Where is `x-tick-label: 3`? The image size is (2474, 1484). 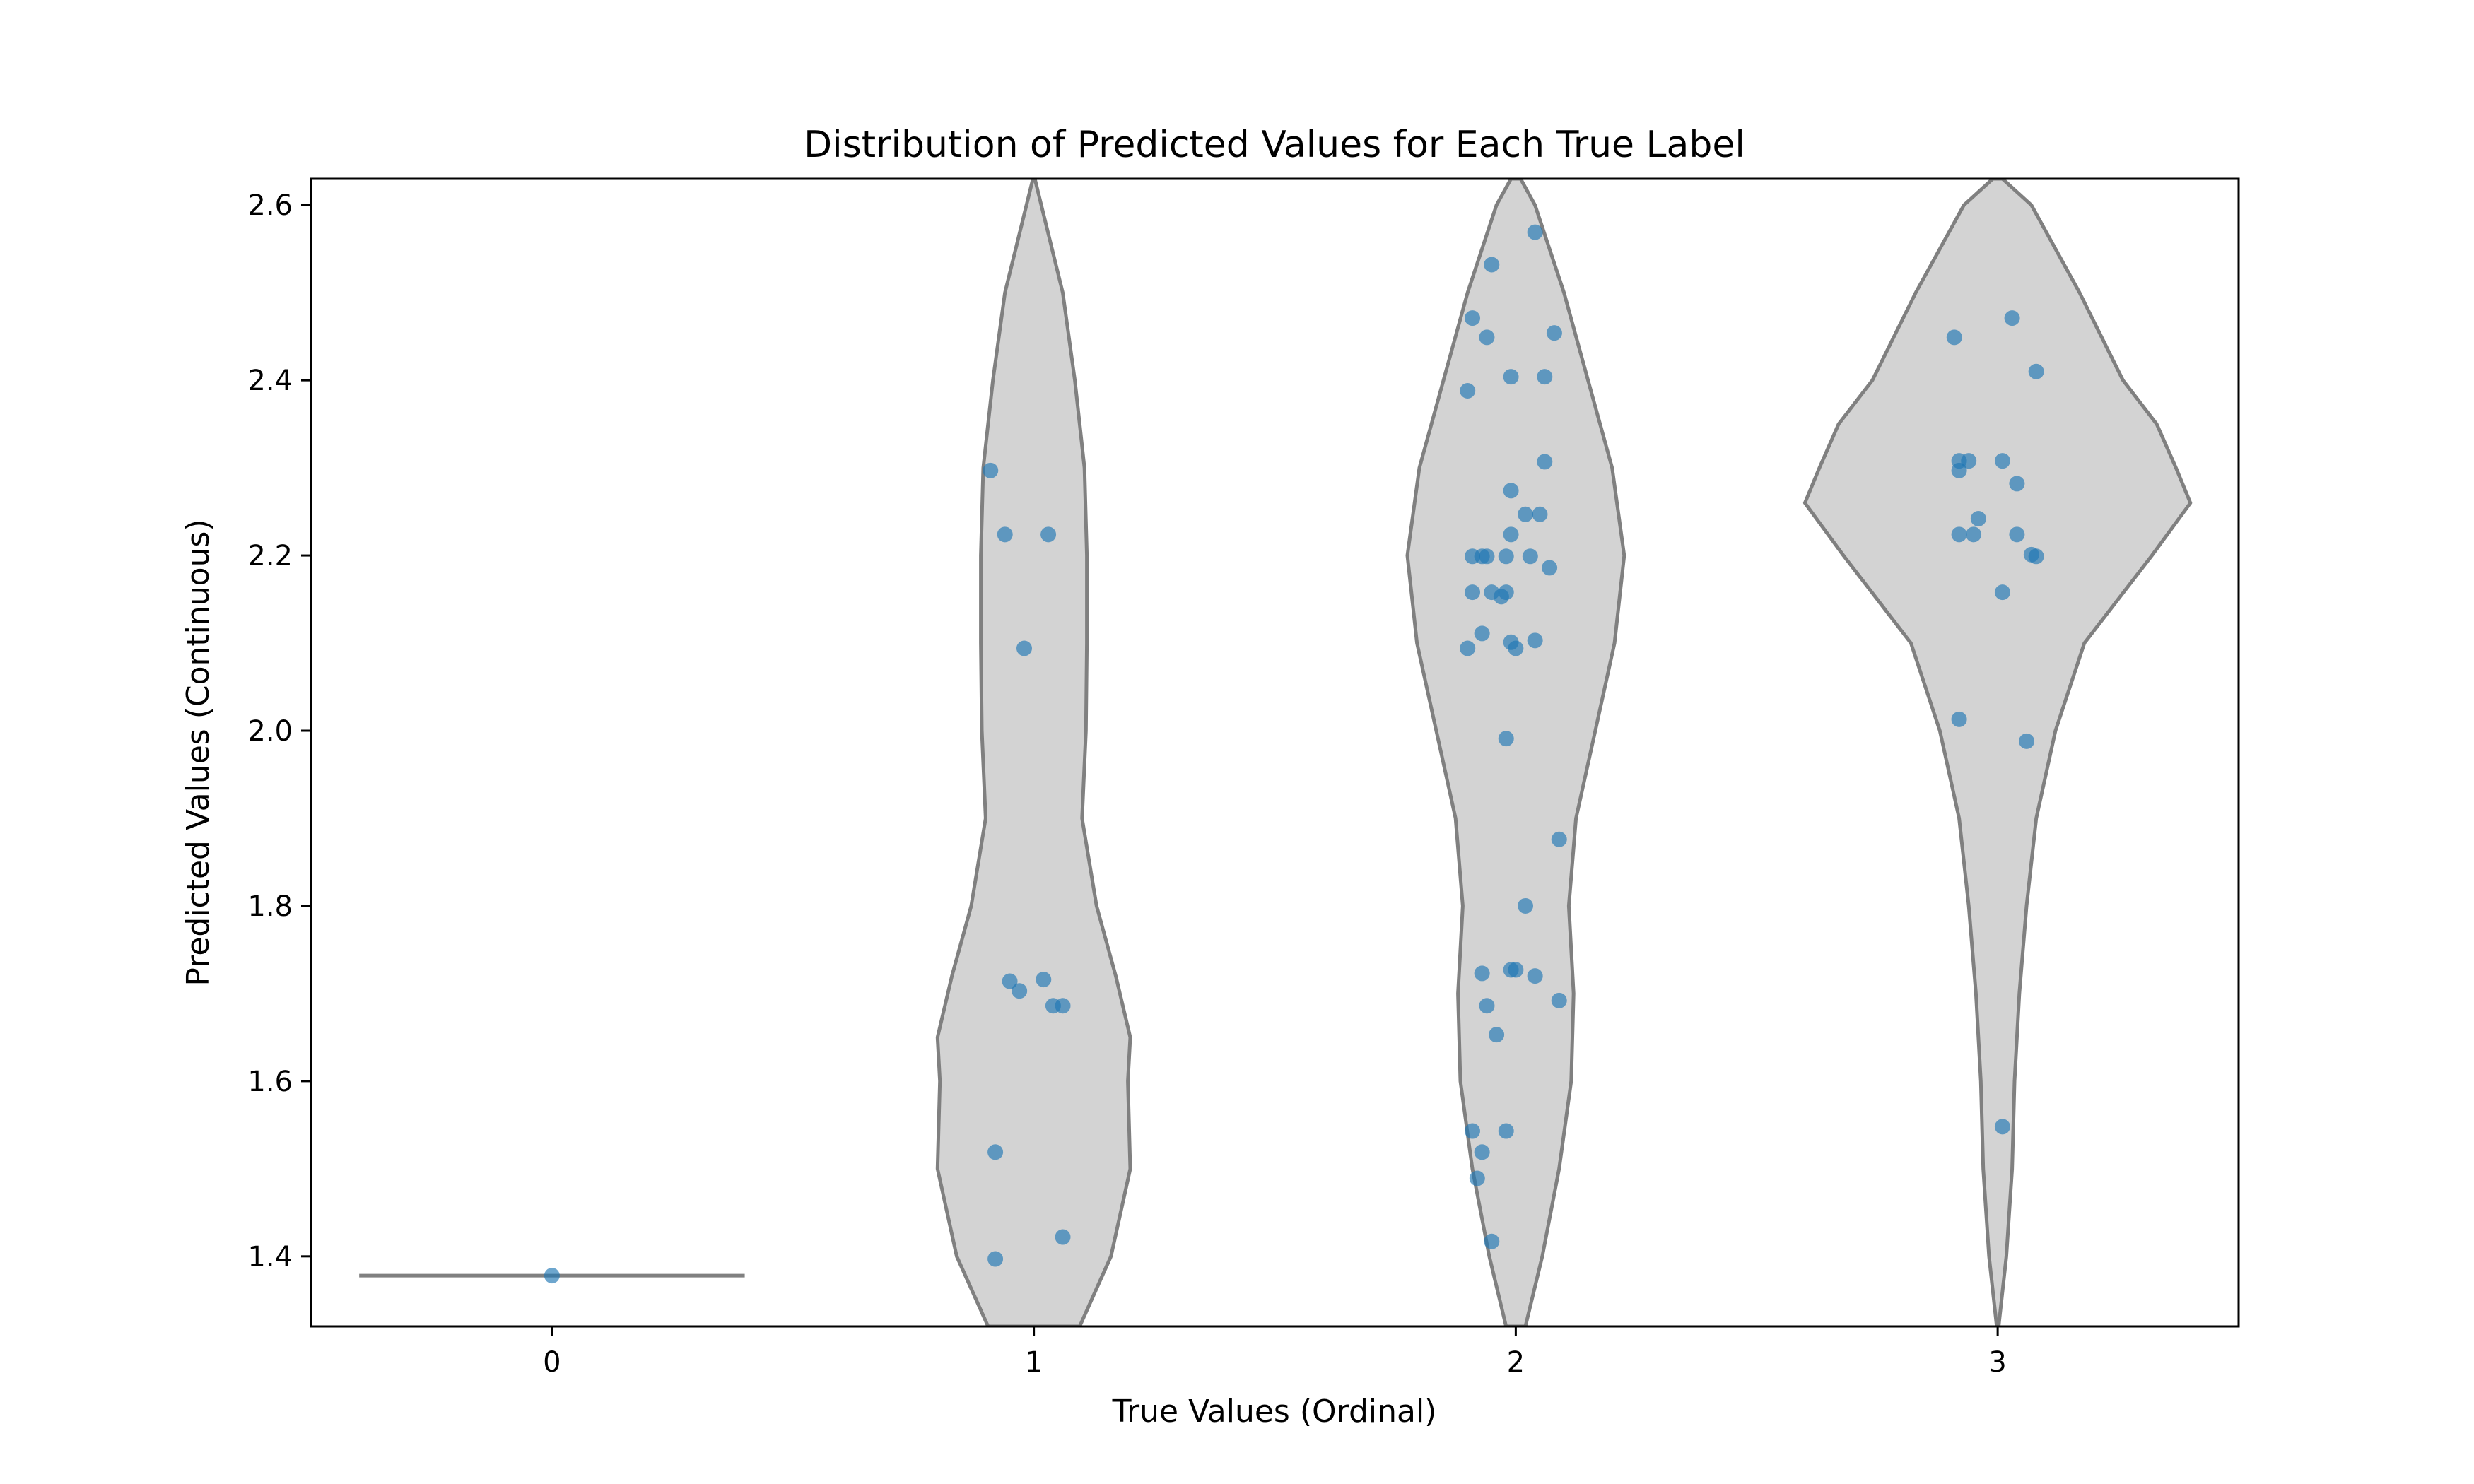
x-tick-label: 3 is located at coordinates (1997, 1362).